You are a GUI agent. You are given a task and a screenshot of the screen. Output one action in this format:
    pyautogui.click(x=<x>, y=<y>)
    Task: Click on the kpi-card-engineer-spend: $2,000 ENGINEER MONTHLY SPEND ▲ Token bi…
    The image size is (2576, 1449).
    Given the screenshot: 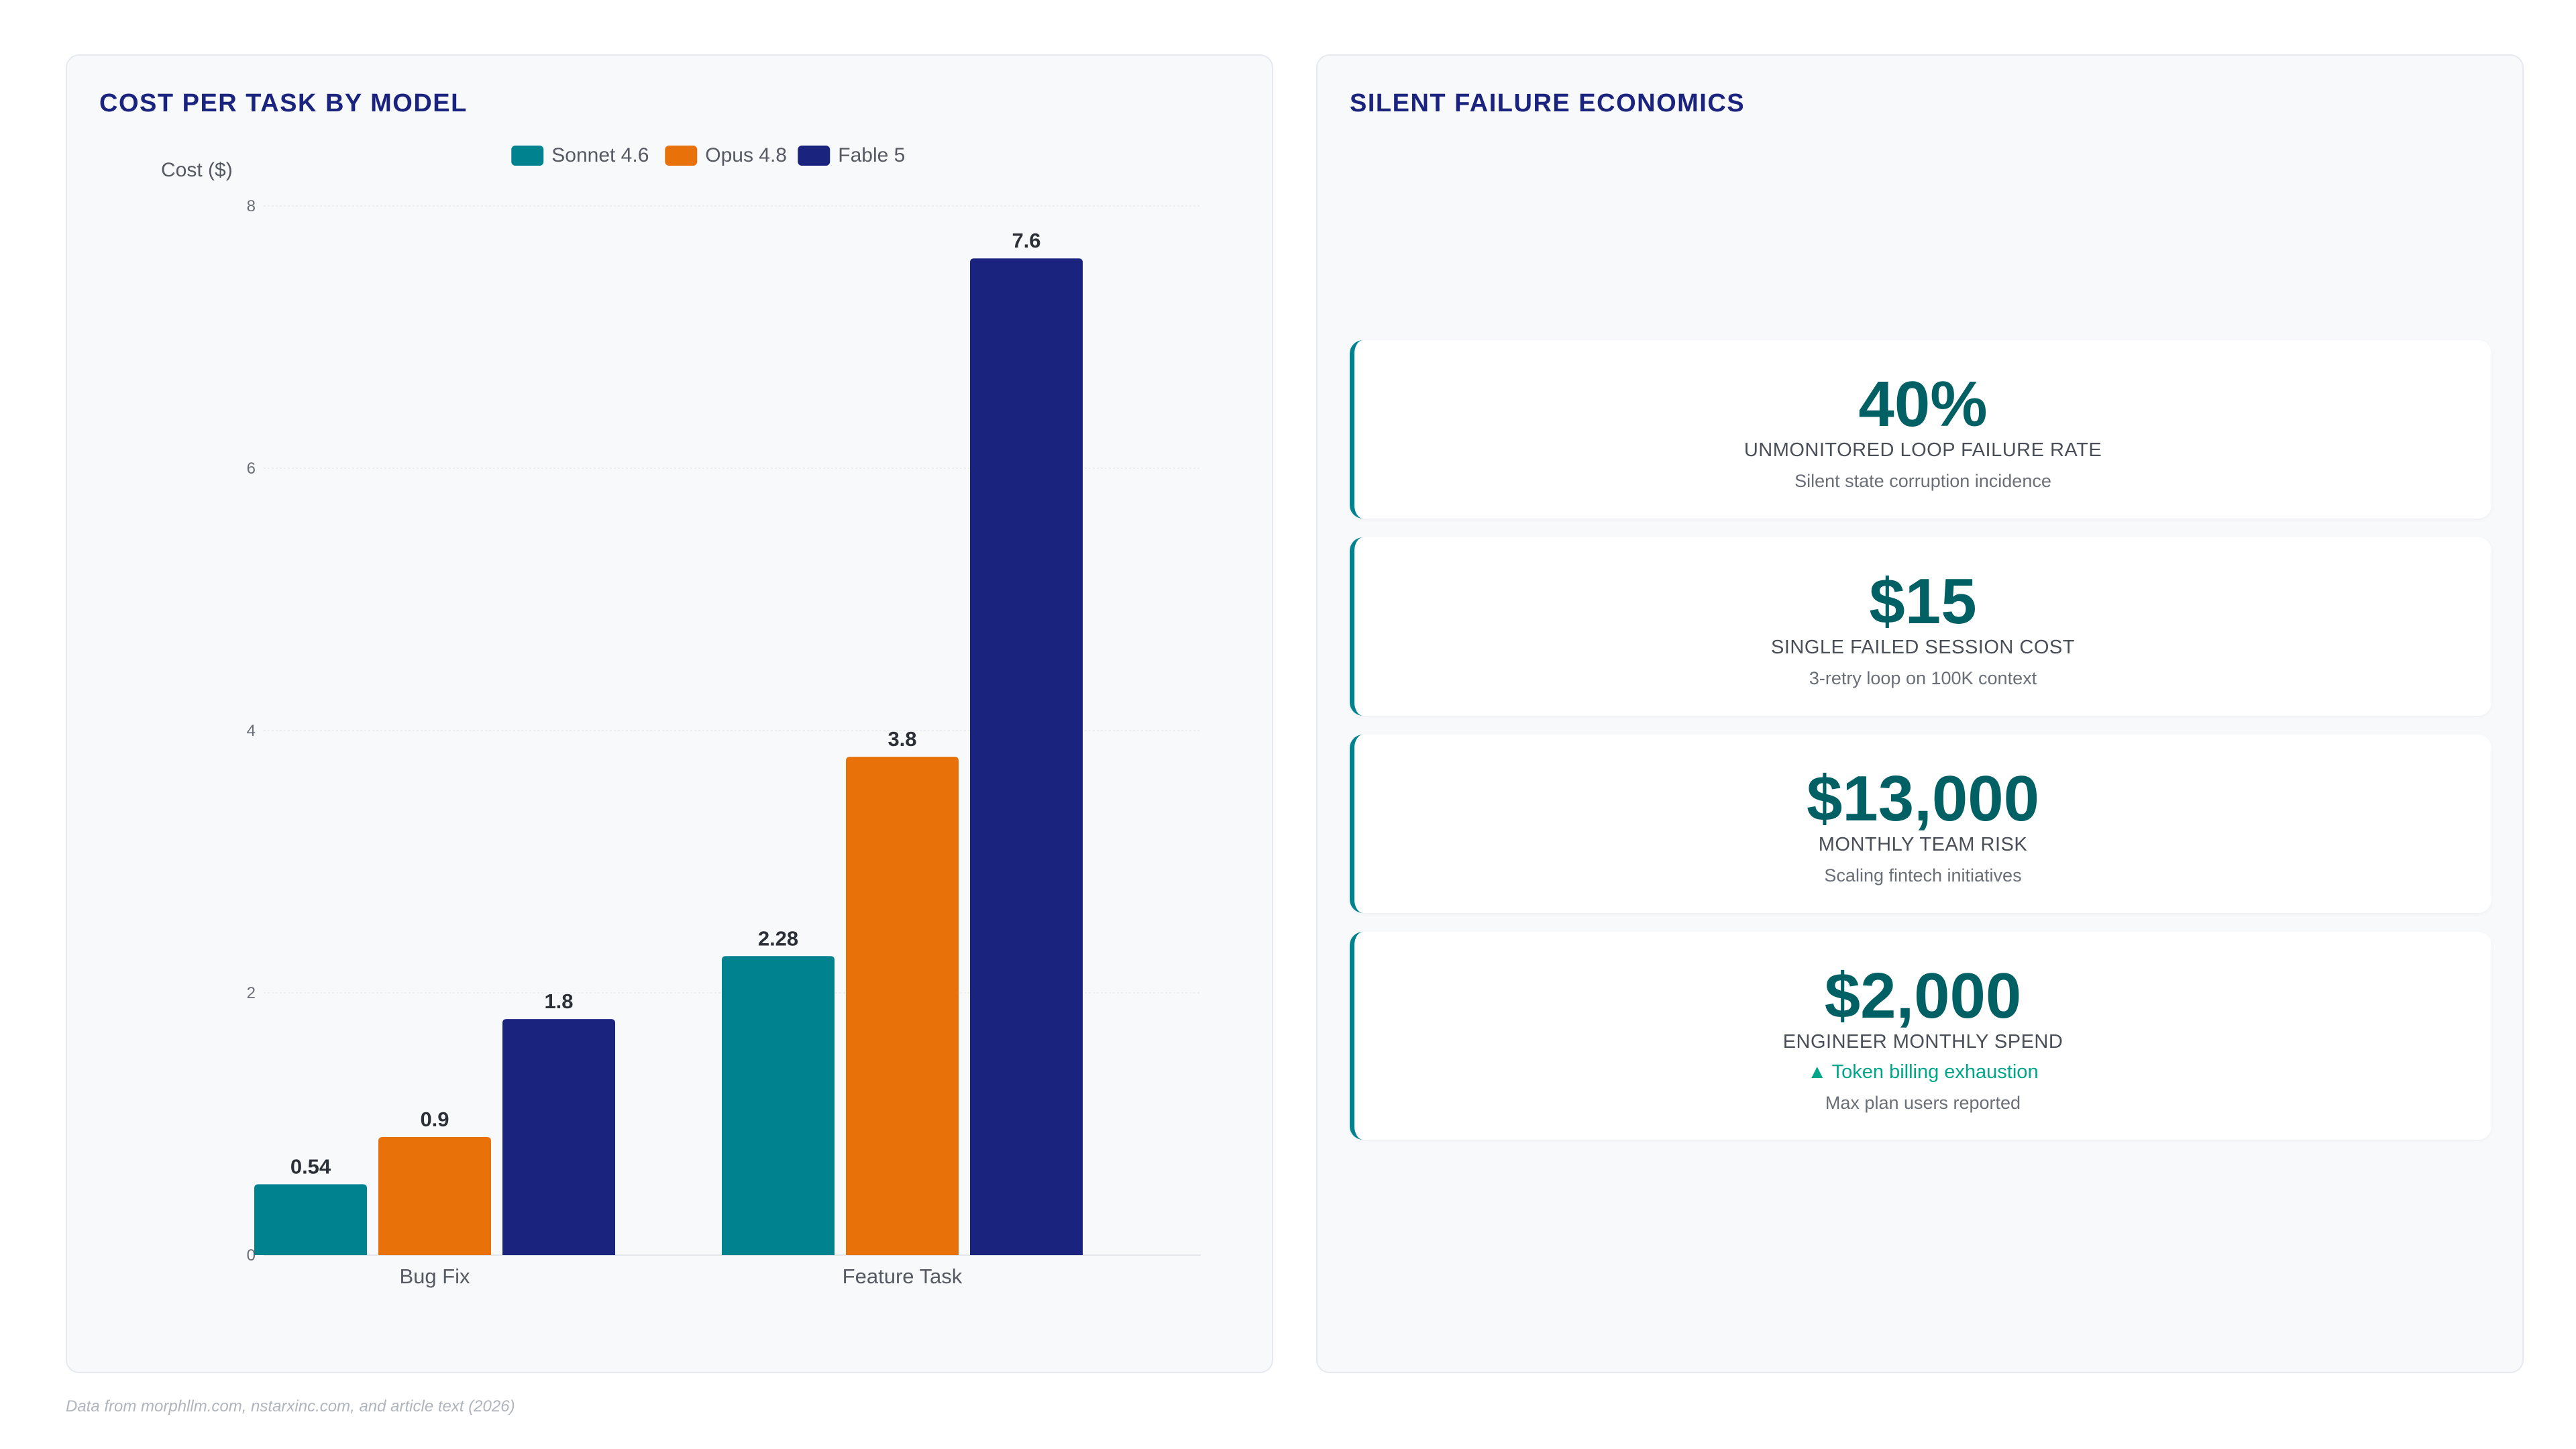 What is the action you would take?
    pyautogui.click(x=1920, y=1036)
    